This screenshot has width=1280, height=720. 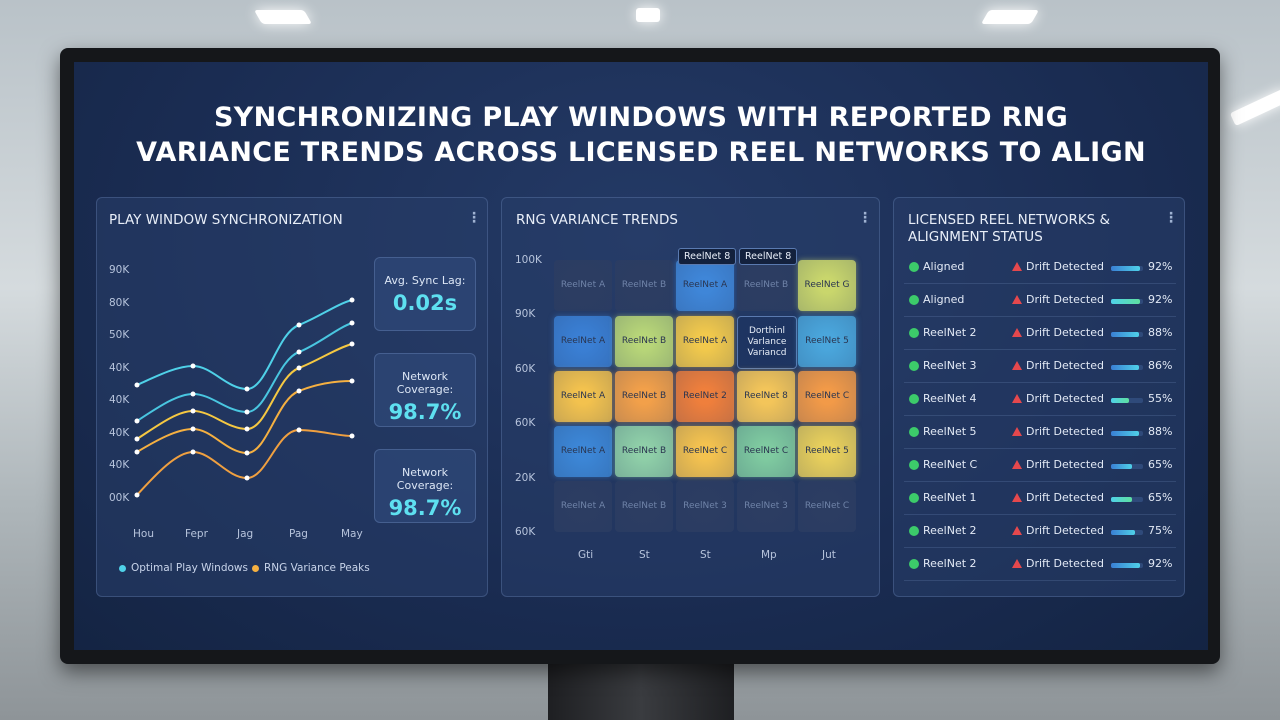 I want to click on network-name: ReelNet 4, so click(x=950, y=398).